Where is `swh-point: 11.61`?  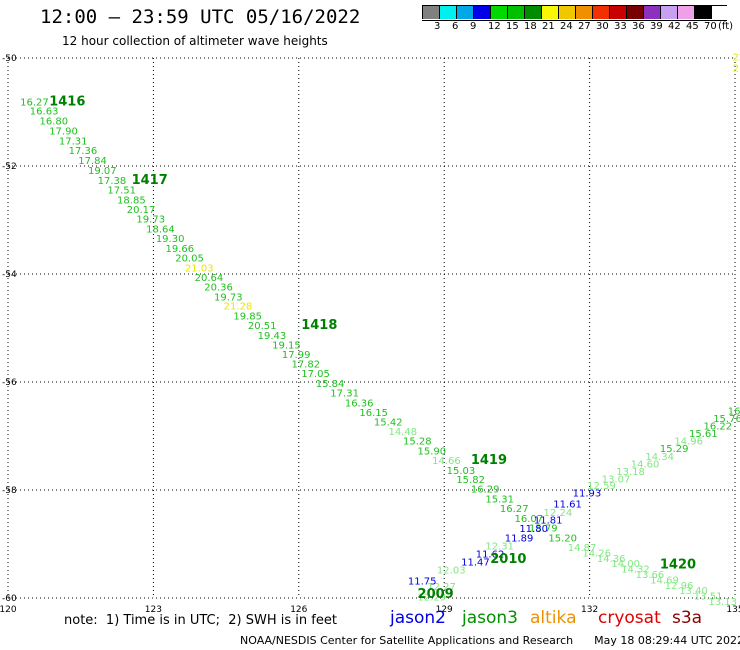
swh-point: 11.61 is located at coordinates (567, 504).